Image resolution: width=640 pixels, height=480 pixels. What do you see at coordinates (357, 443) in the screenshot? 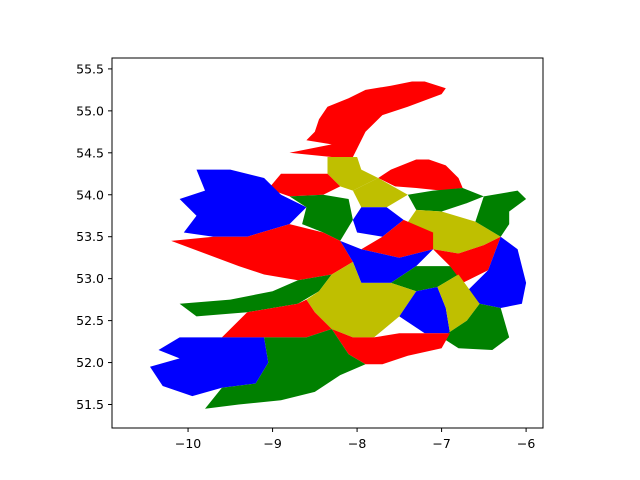
I see `x-tick-label: −8` at bounding box center [357, 443].